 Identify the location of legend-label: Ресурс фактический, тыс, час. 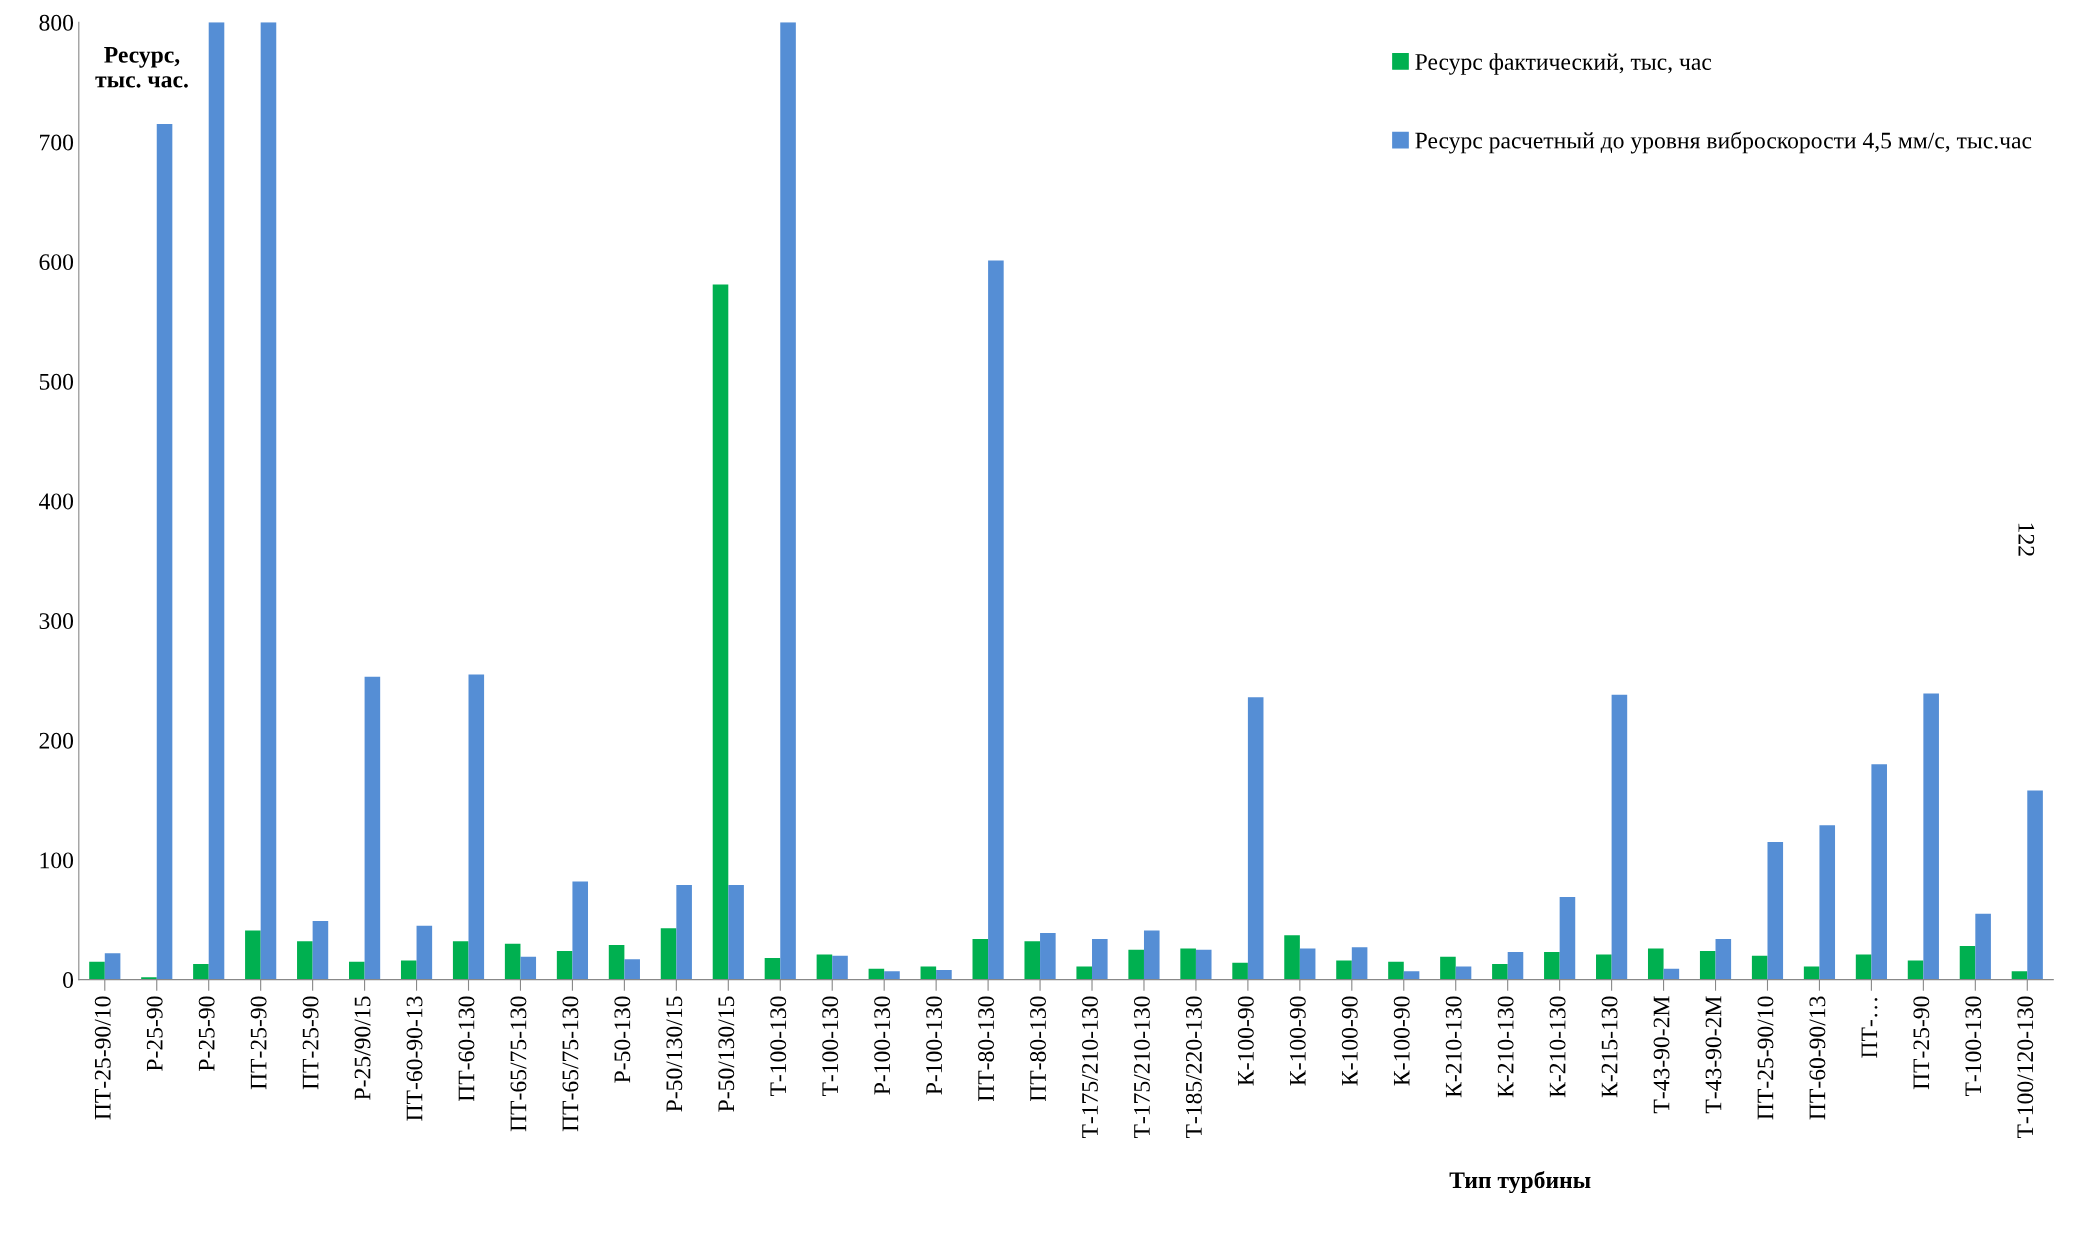
(1563, 64).